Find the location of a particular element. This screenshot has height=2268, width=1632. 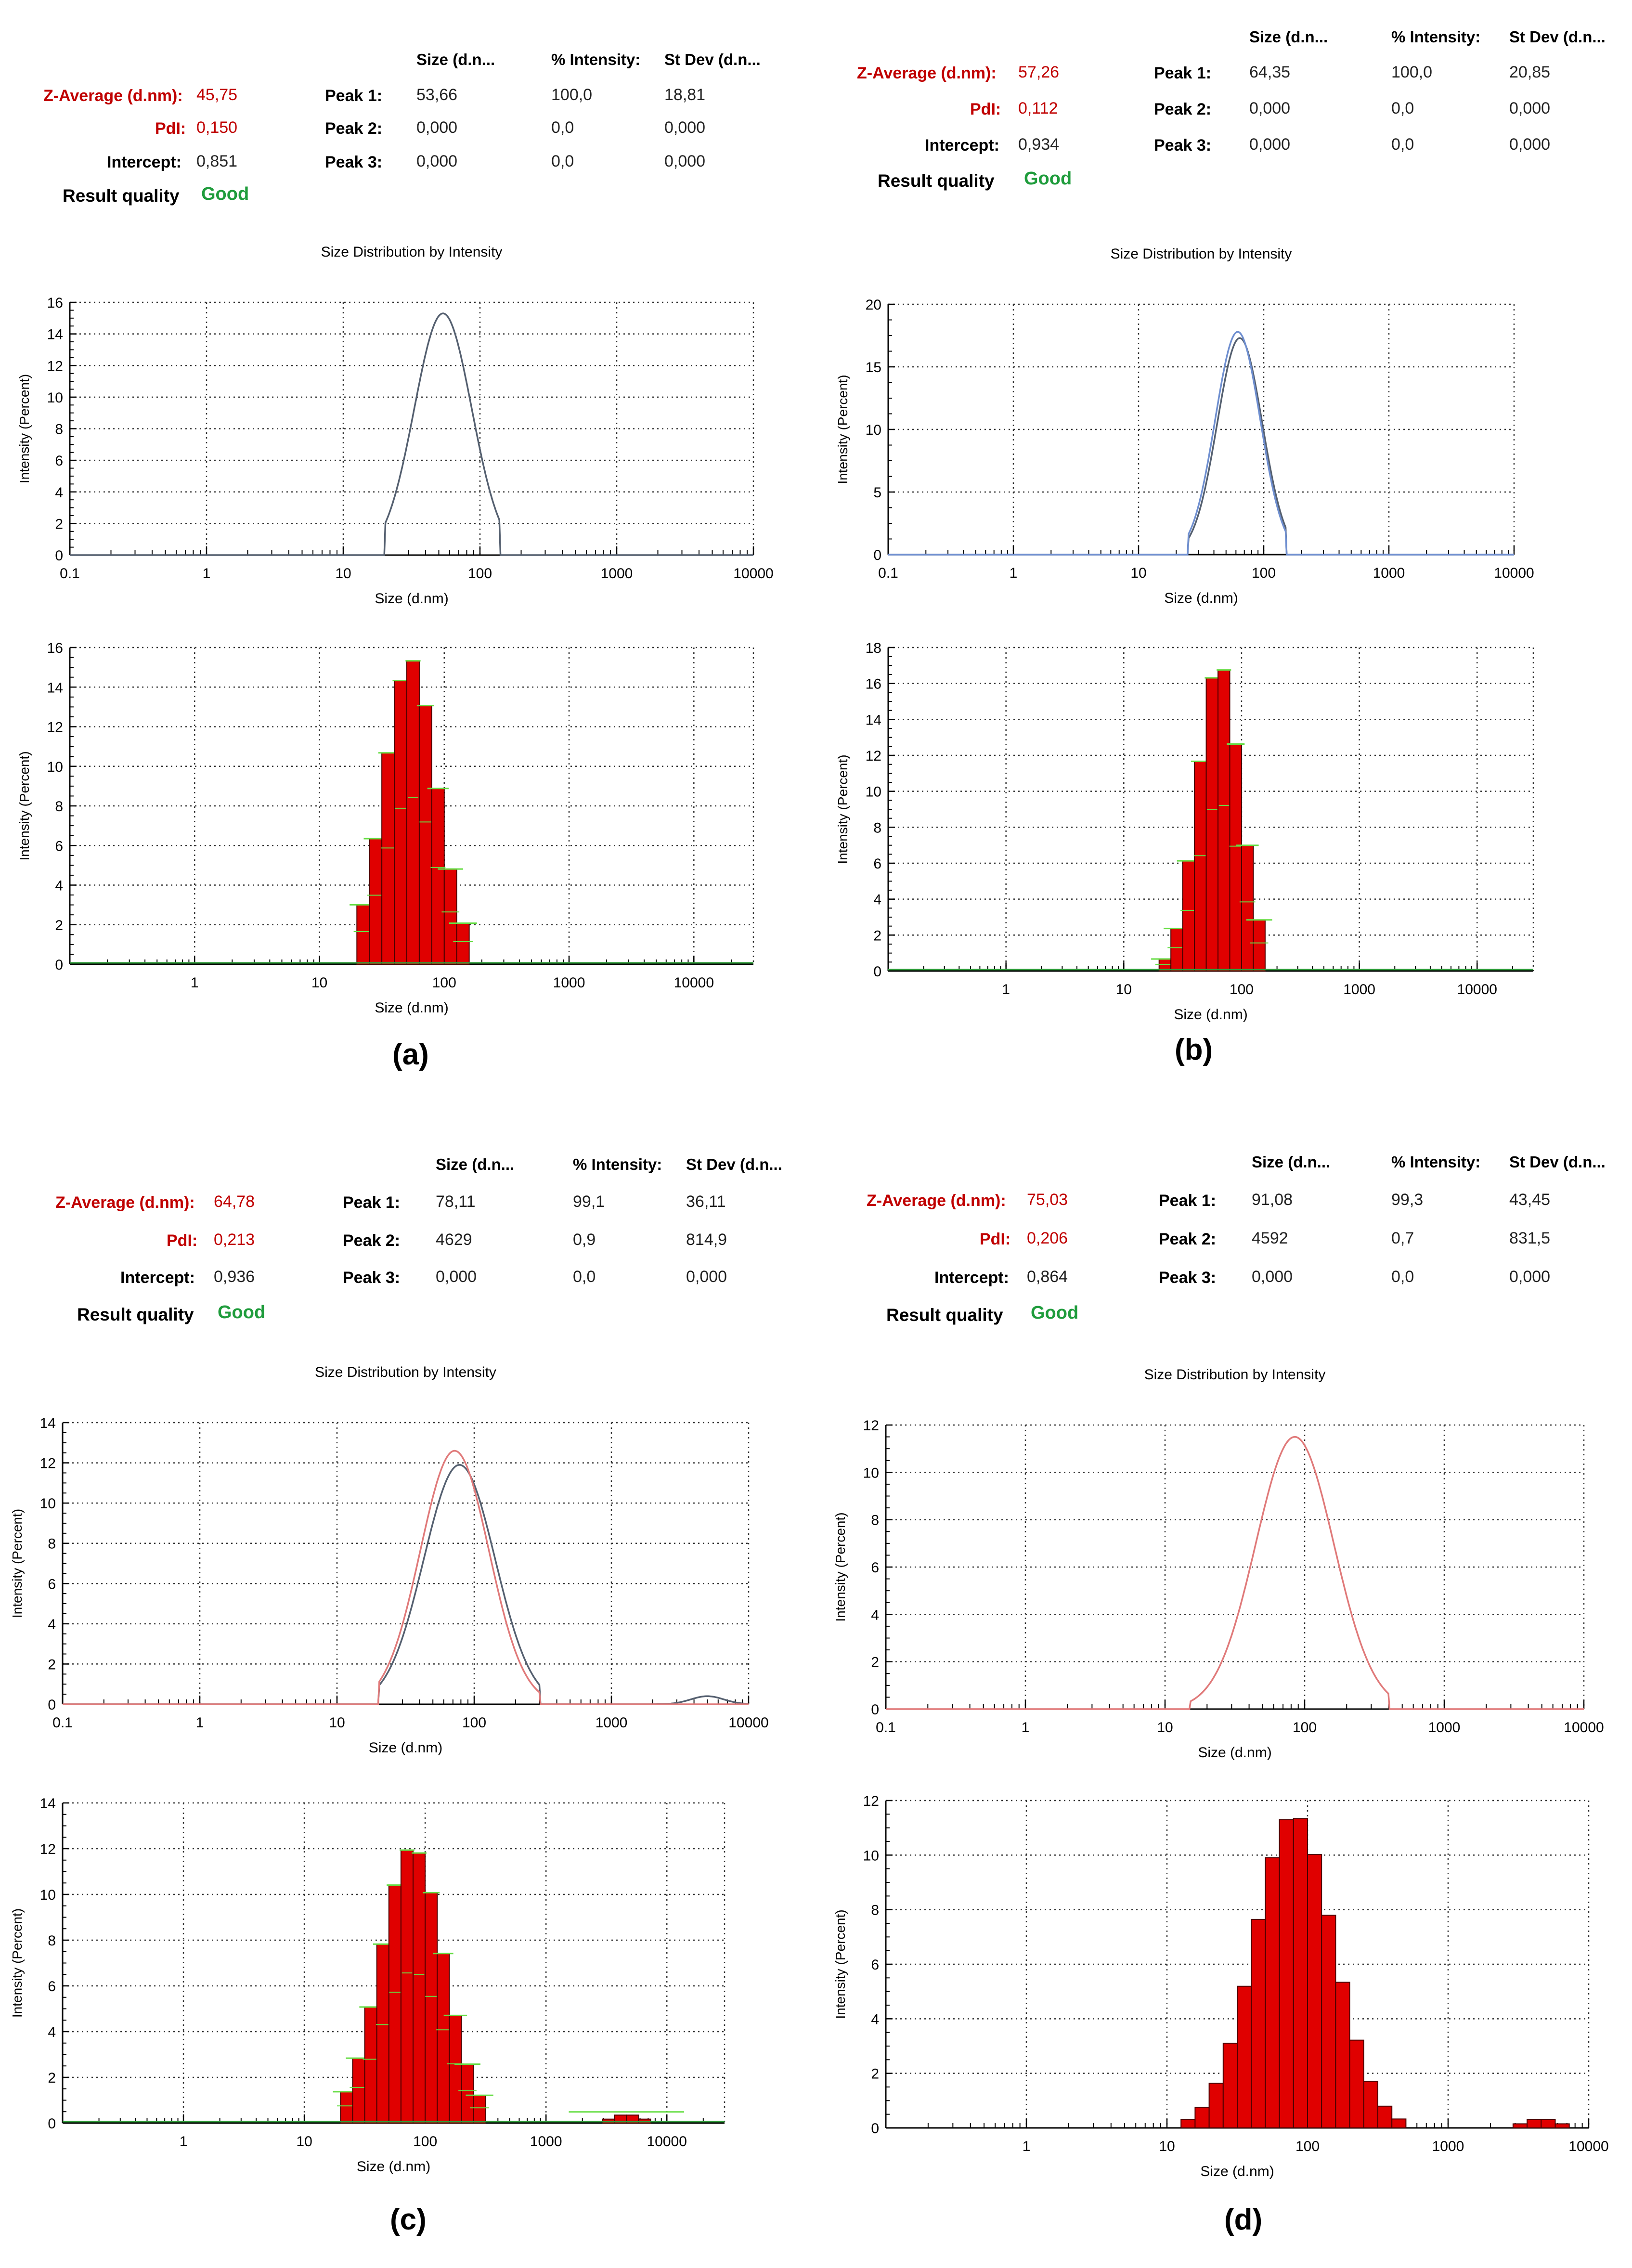

pdi-label: PdI: is located at coordinates (995, 1239).